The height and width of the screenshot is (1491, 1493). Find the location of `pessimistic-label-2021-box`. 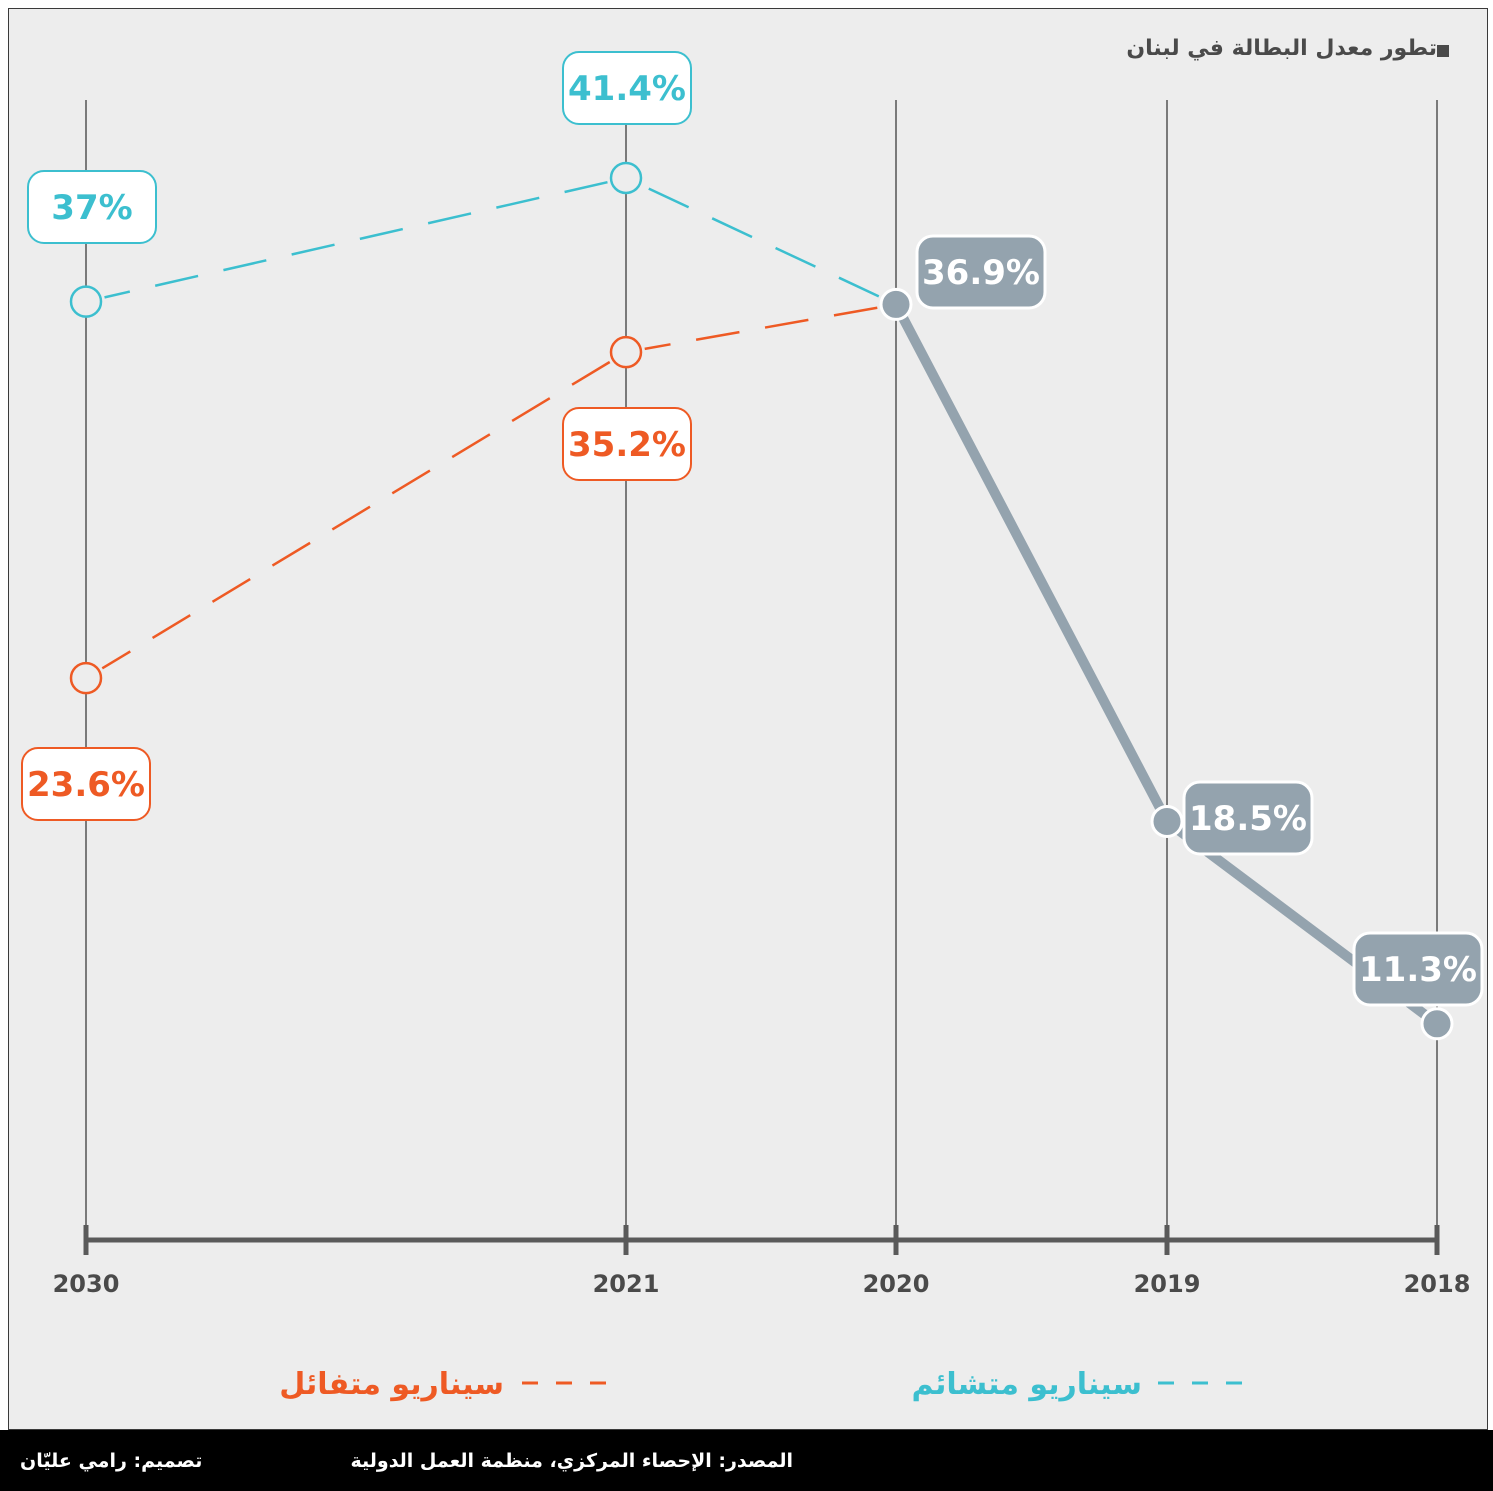

pessimistic-label-2021-box is located at coordinates (627, 88).